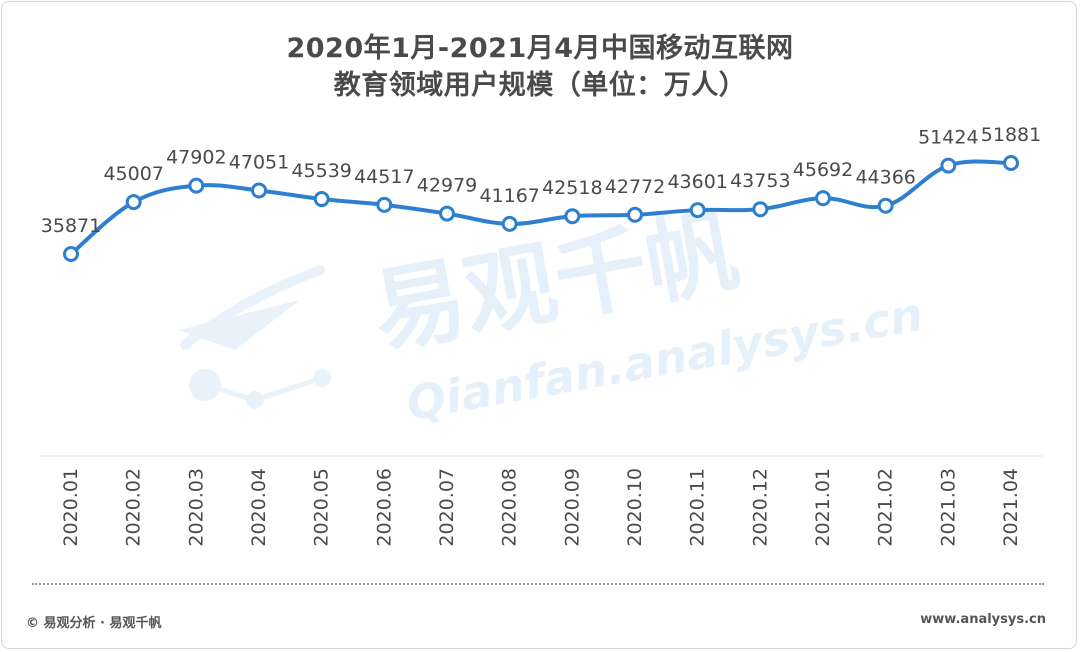 This screenshot has height=652, width=1080. What do you see at coordinates (886, 507) in the screenshot?
I see `x-tick-label: 2021.02` at bounding box center [886, 507].